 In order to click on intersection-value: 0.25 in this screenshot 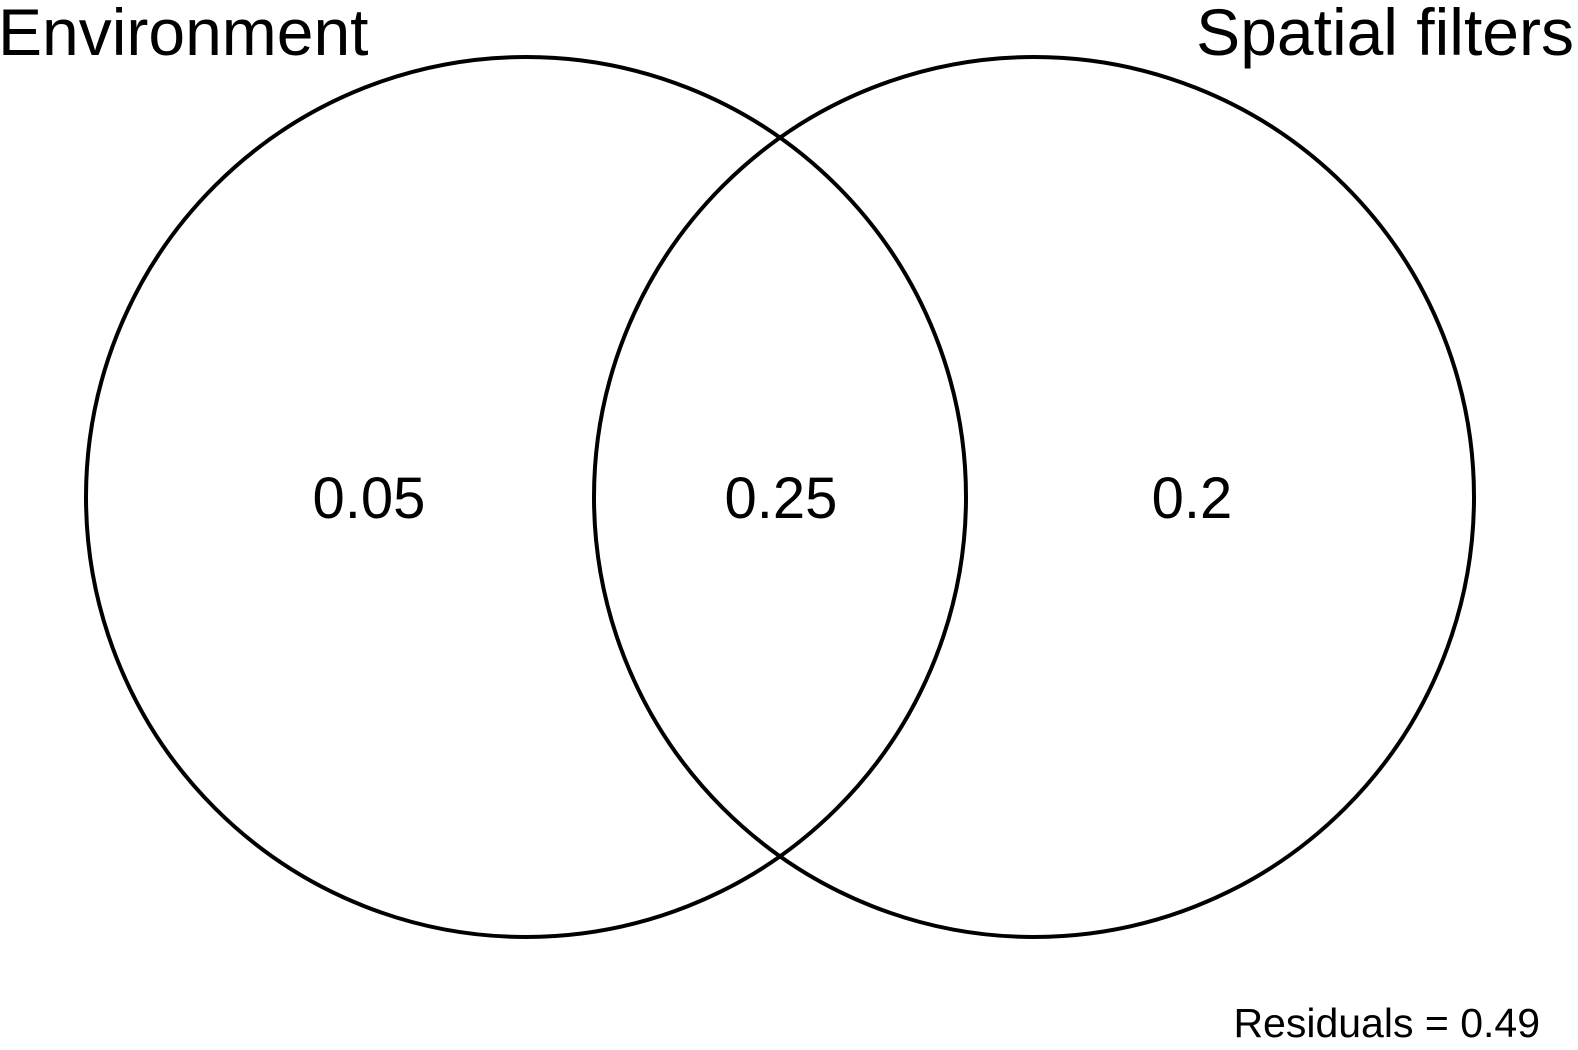, I will do `click(781, 498)`.